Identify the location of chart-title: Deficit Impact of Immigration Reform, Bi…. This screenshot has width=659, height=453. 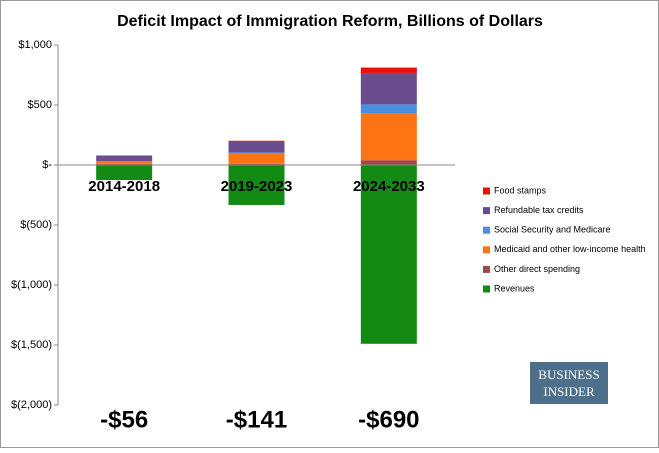
(330, 21).